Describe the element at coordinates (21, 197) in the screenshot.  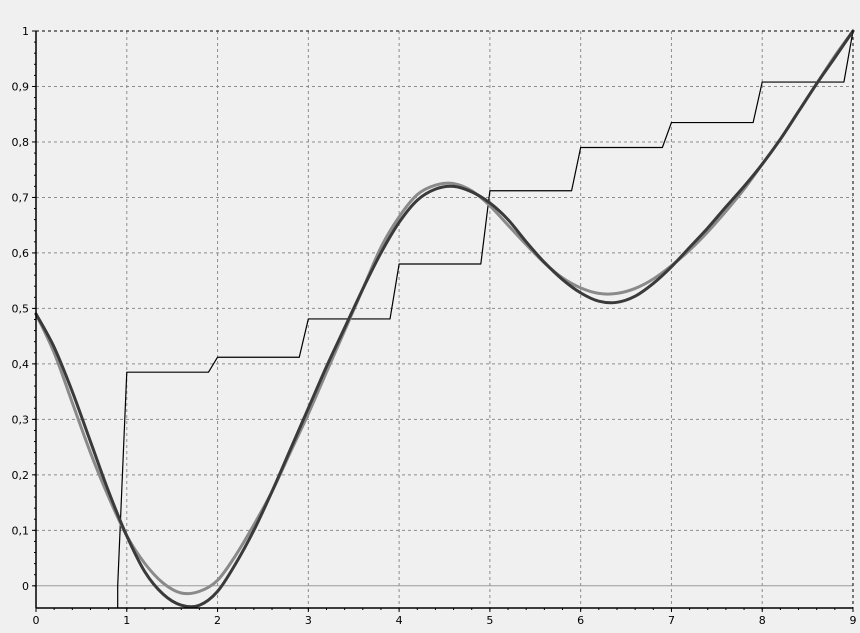
I see `y-tick-label: 0,7` at that location.